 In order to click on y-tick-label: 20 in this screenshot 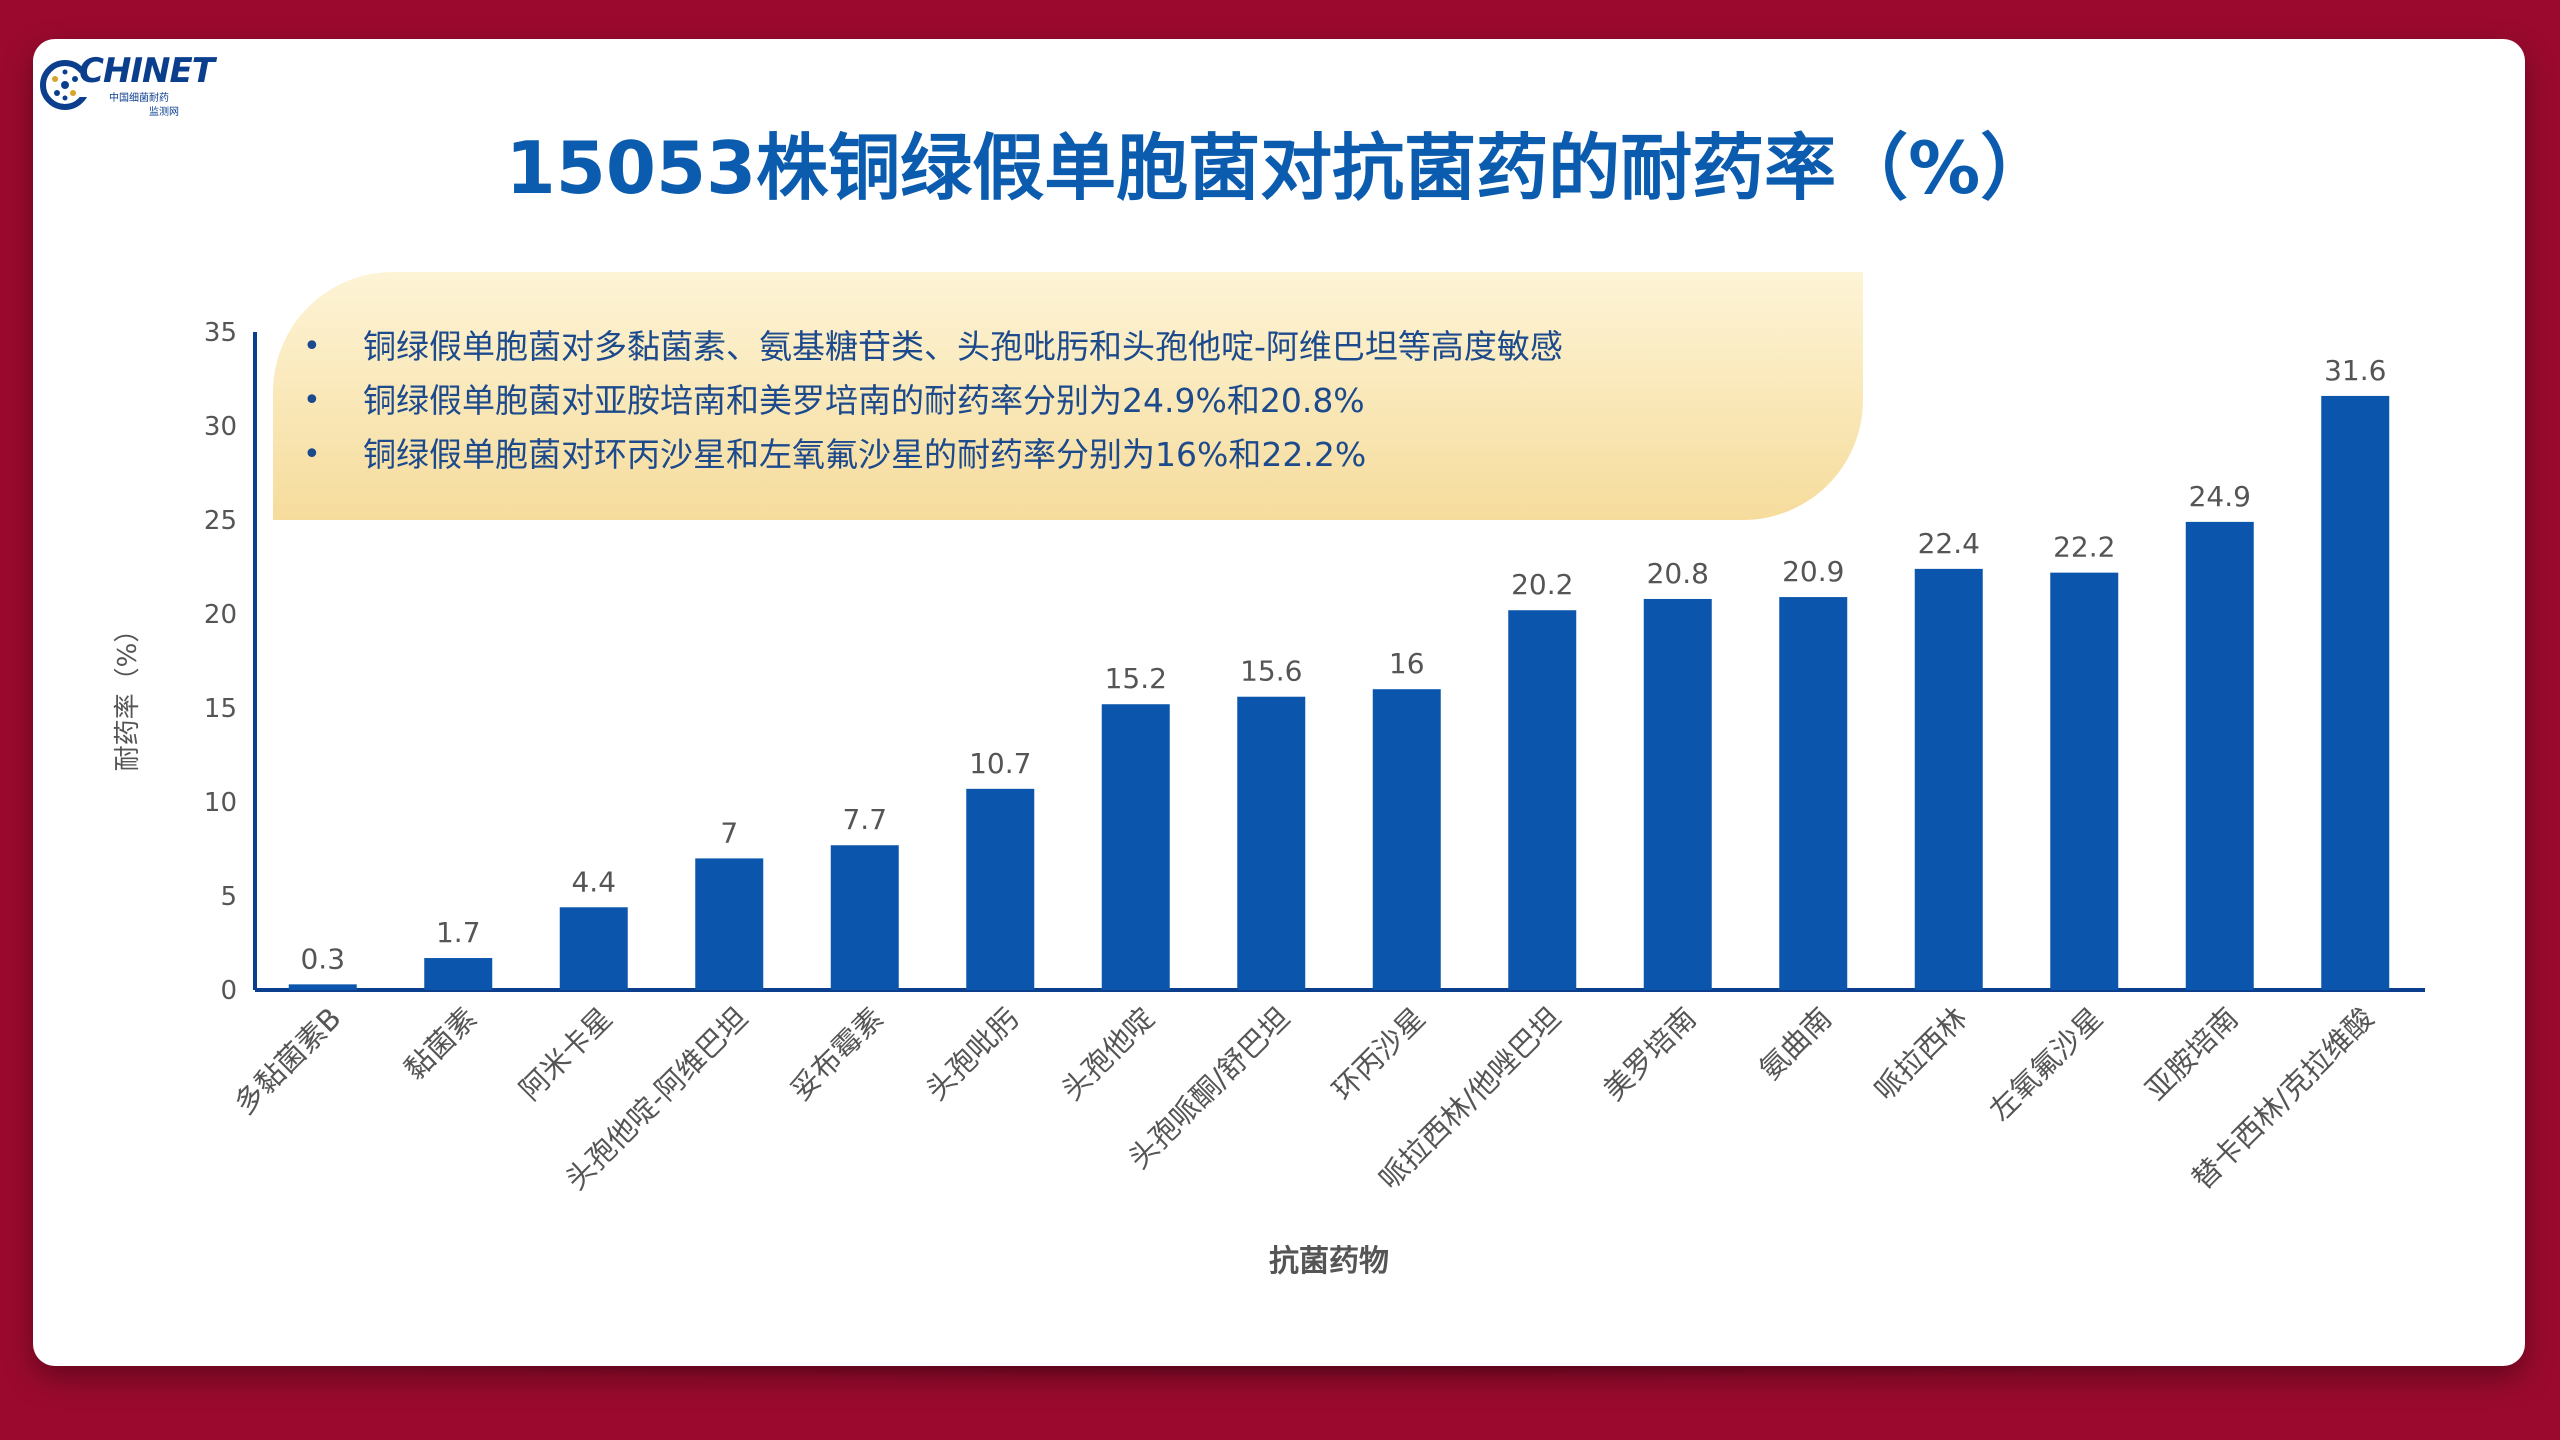, I will do `click(220, 615)`.